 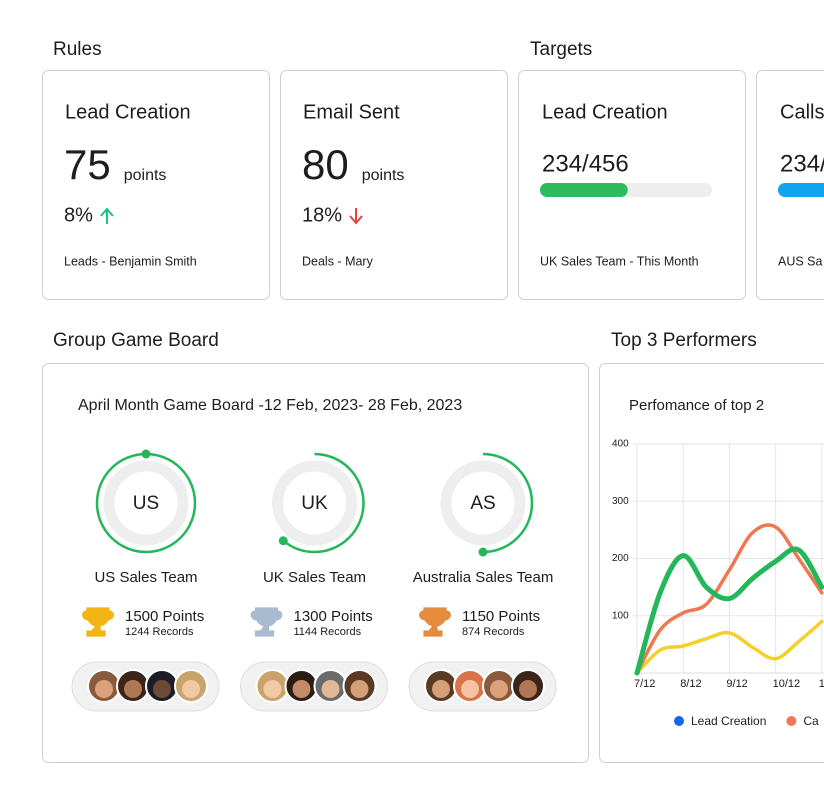 I want to click on team-points: 1300 Points, so click(x=333, y=616).